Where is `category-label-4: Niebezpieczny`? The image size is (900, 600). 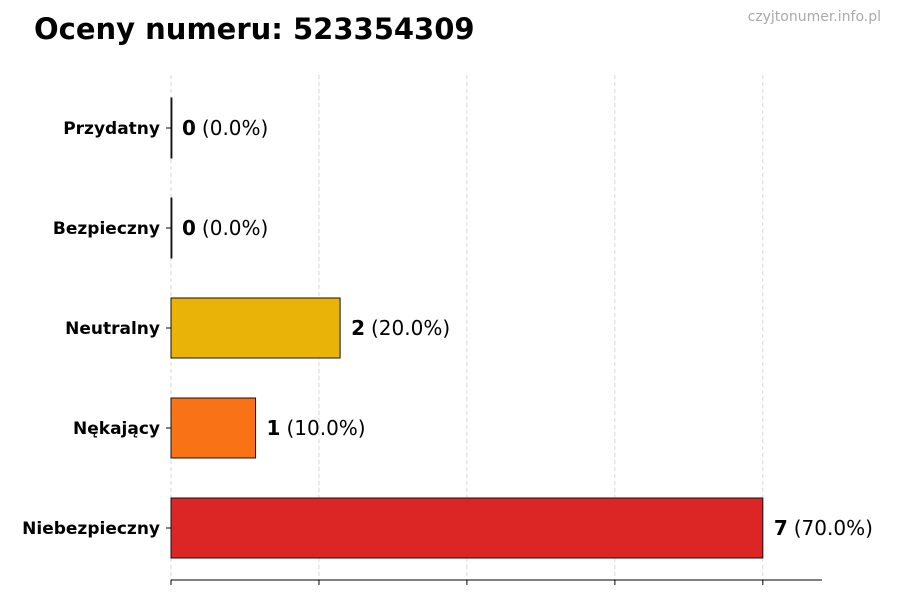
category-label-4: Niebezpieczny is located at coordinates (91, 529).